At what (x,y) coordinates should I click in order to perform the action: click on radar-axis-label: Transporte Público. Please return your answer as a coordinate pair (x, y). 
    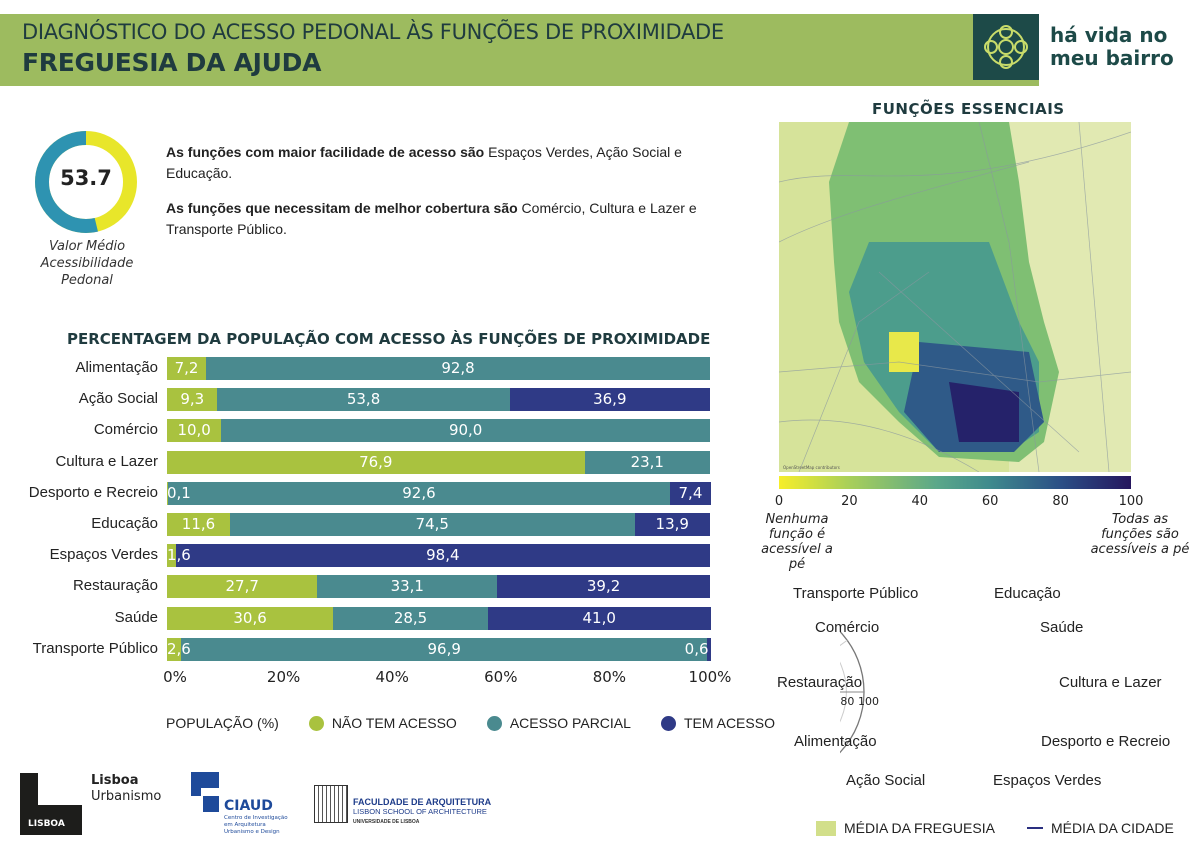
    Looking at the image, I should click on (856, 593).